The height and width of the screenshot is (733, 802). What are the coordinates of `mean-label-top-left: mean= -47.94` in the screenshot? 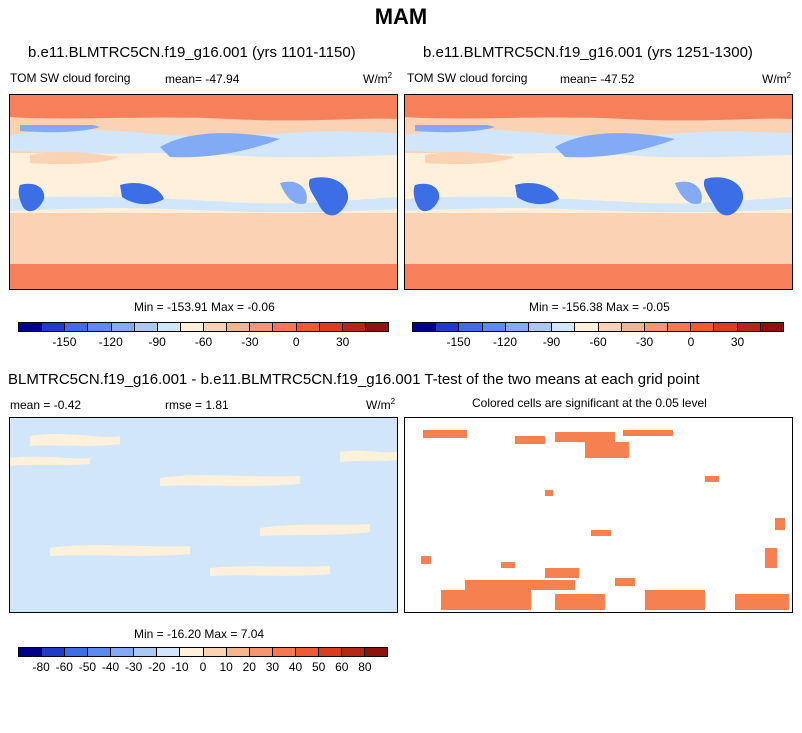 It's located at (202, 79).